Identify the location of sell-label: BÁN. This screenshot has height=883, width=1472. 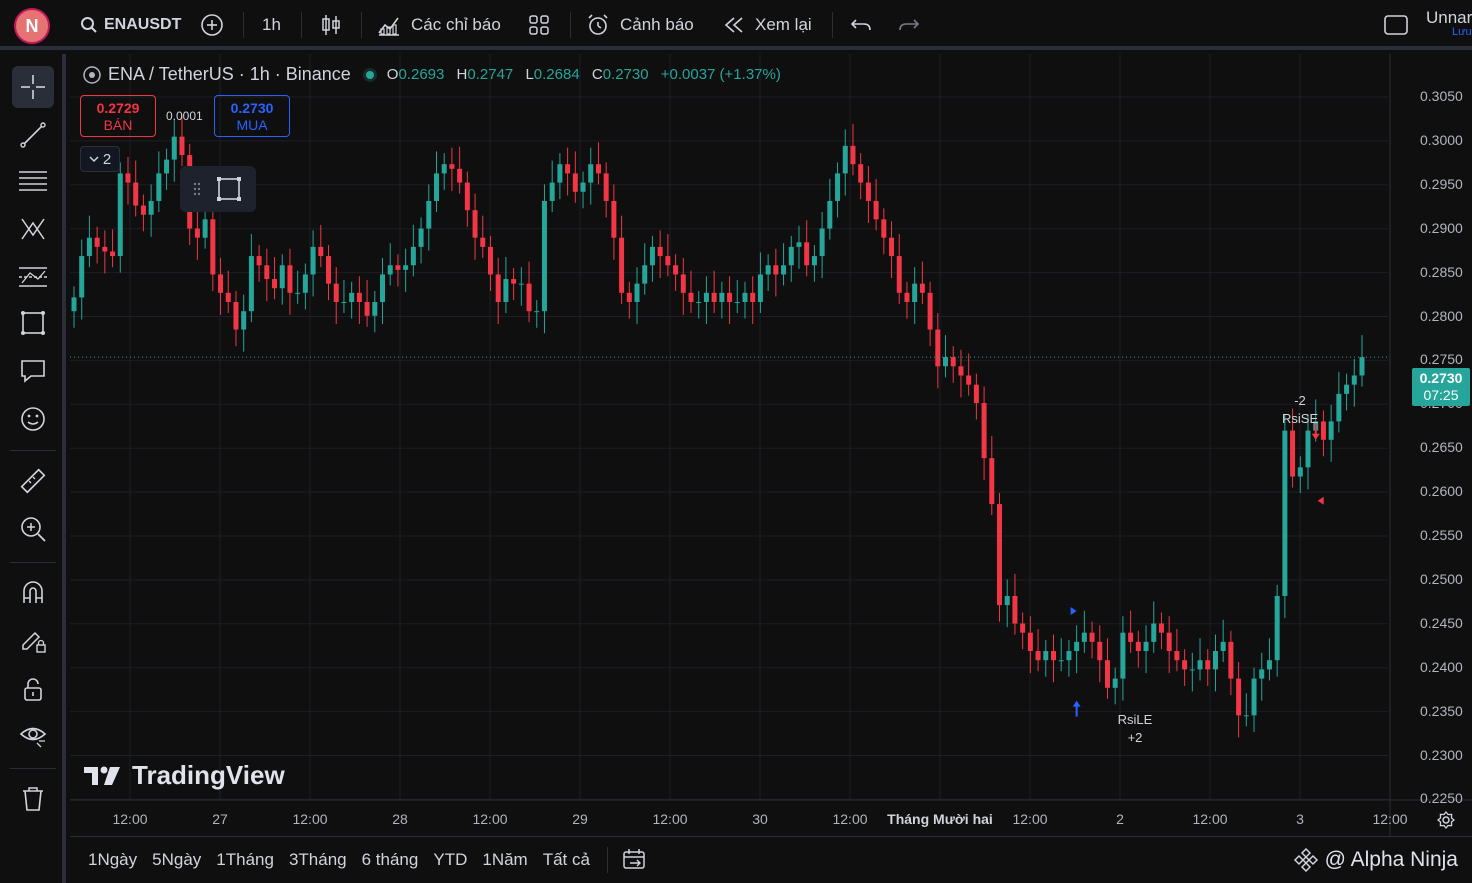
(118, 125).